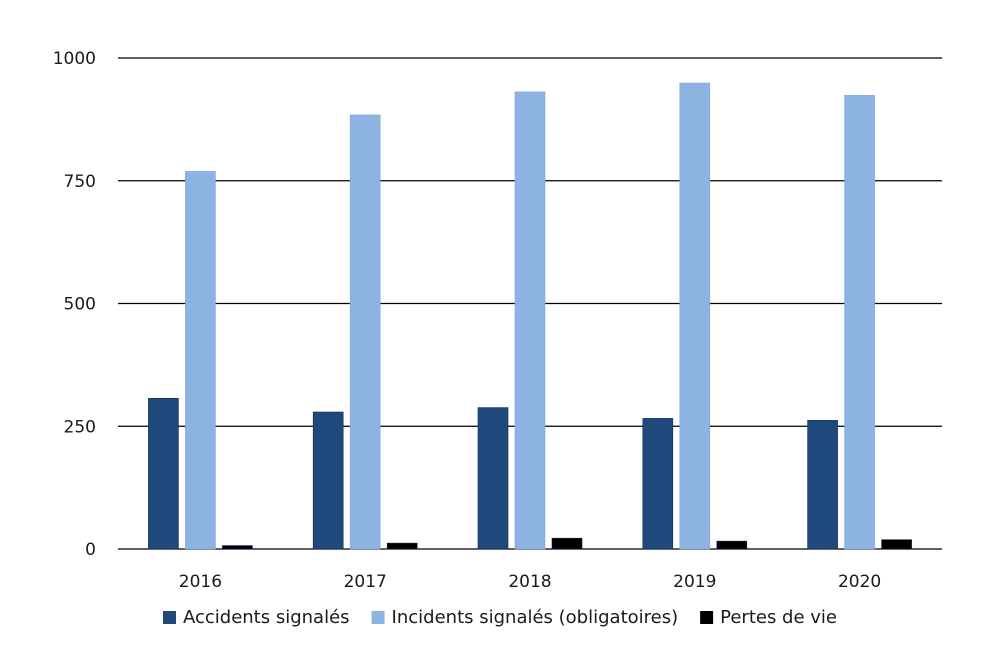  Describe the element at coordinates (266, 617) in the screenshot. I see `legend-label: Accidents signalés` at that location.